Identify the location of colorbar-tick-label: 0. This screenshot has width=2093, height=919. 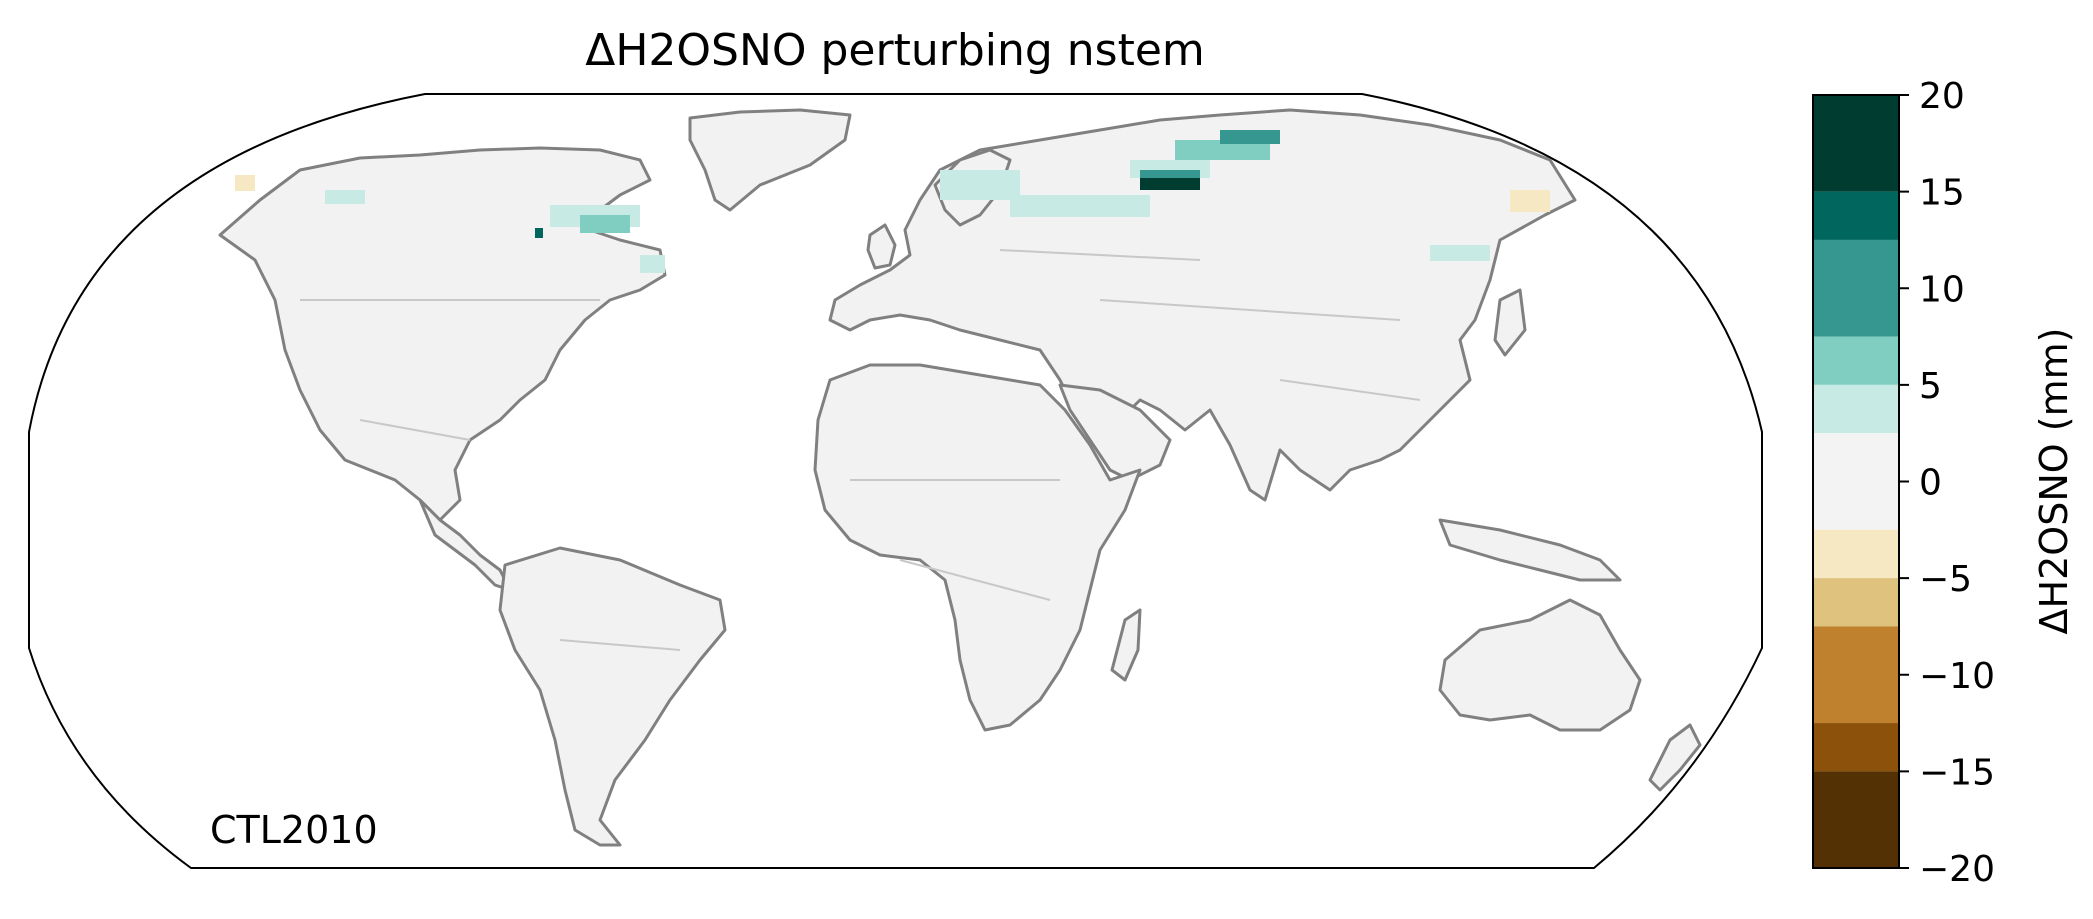
(1930, 483).